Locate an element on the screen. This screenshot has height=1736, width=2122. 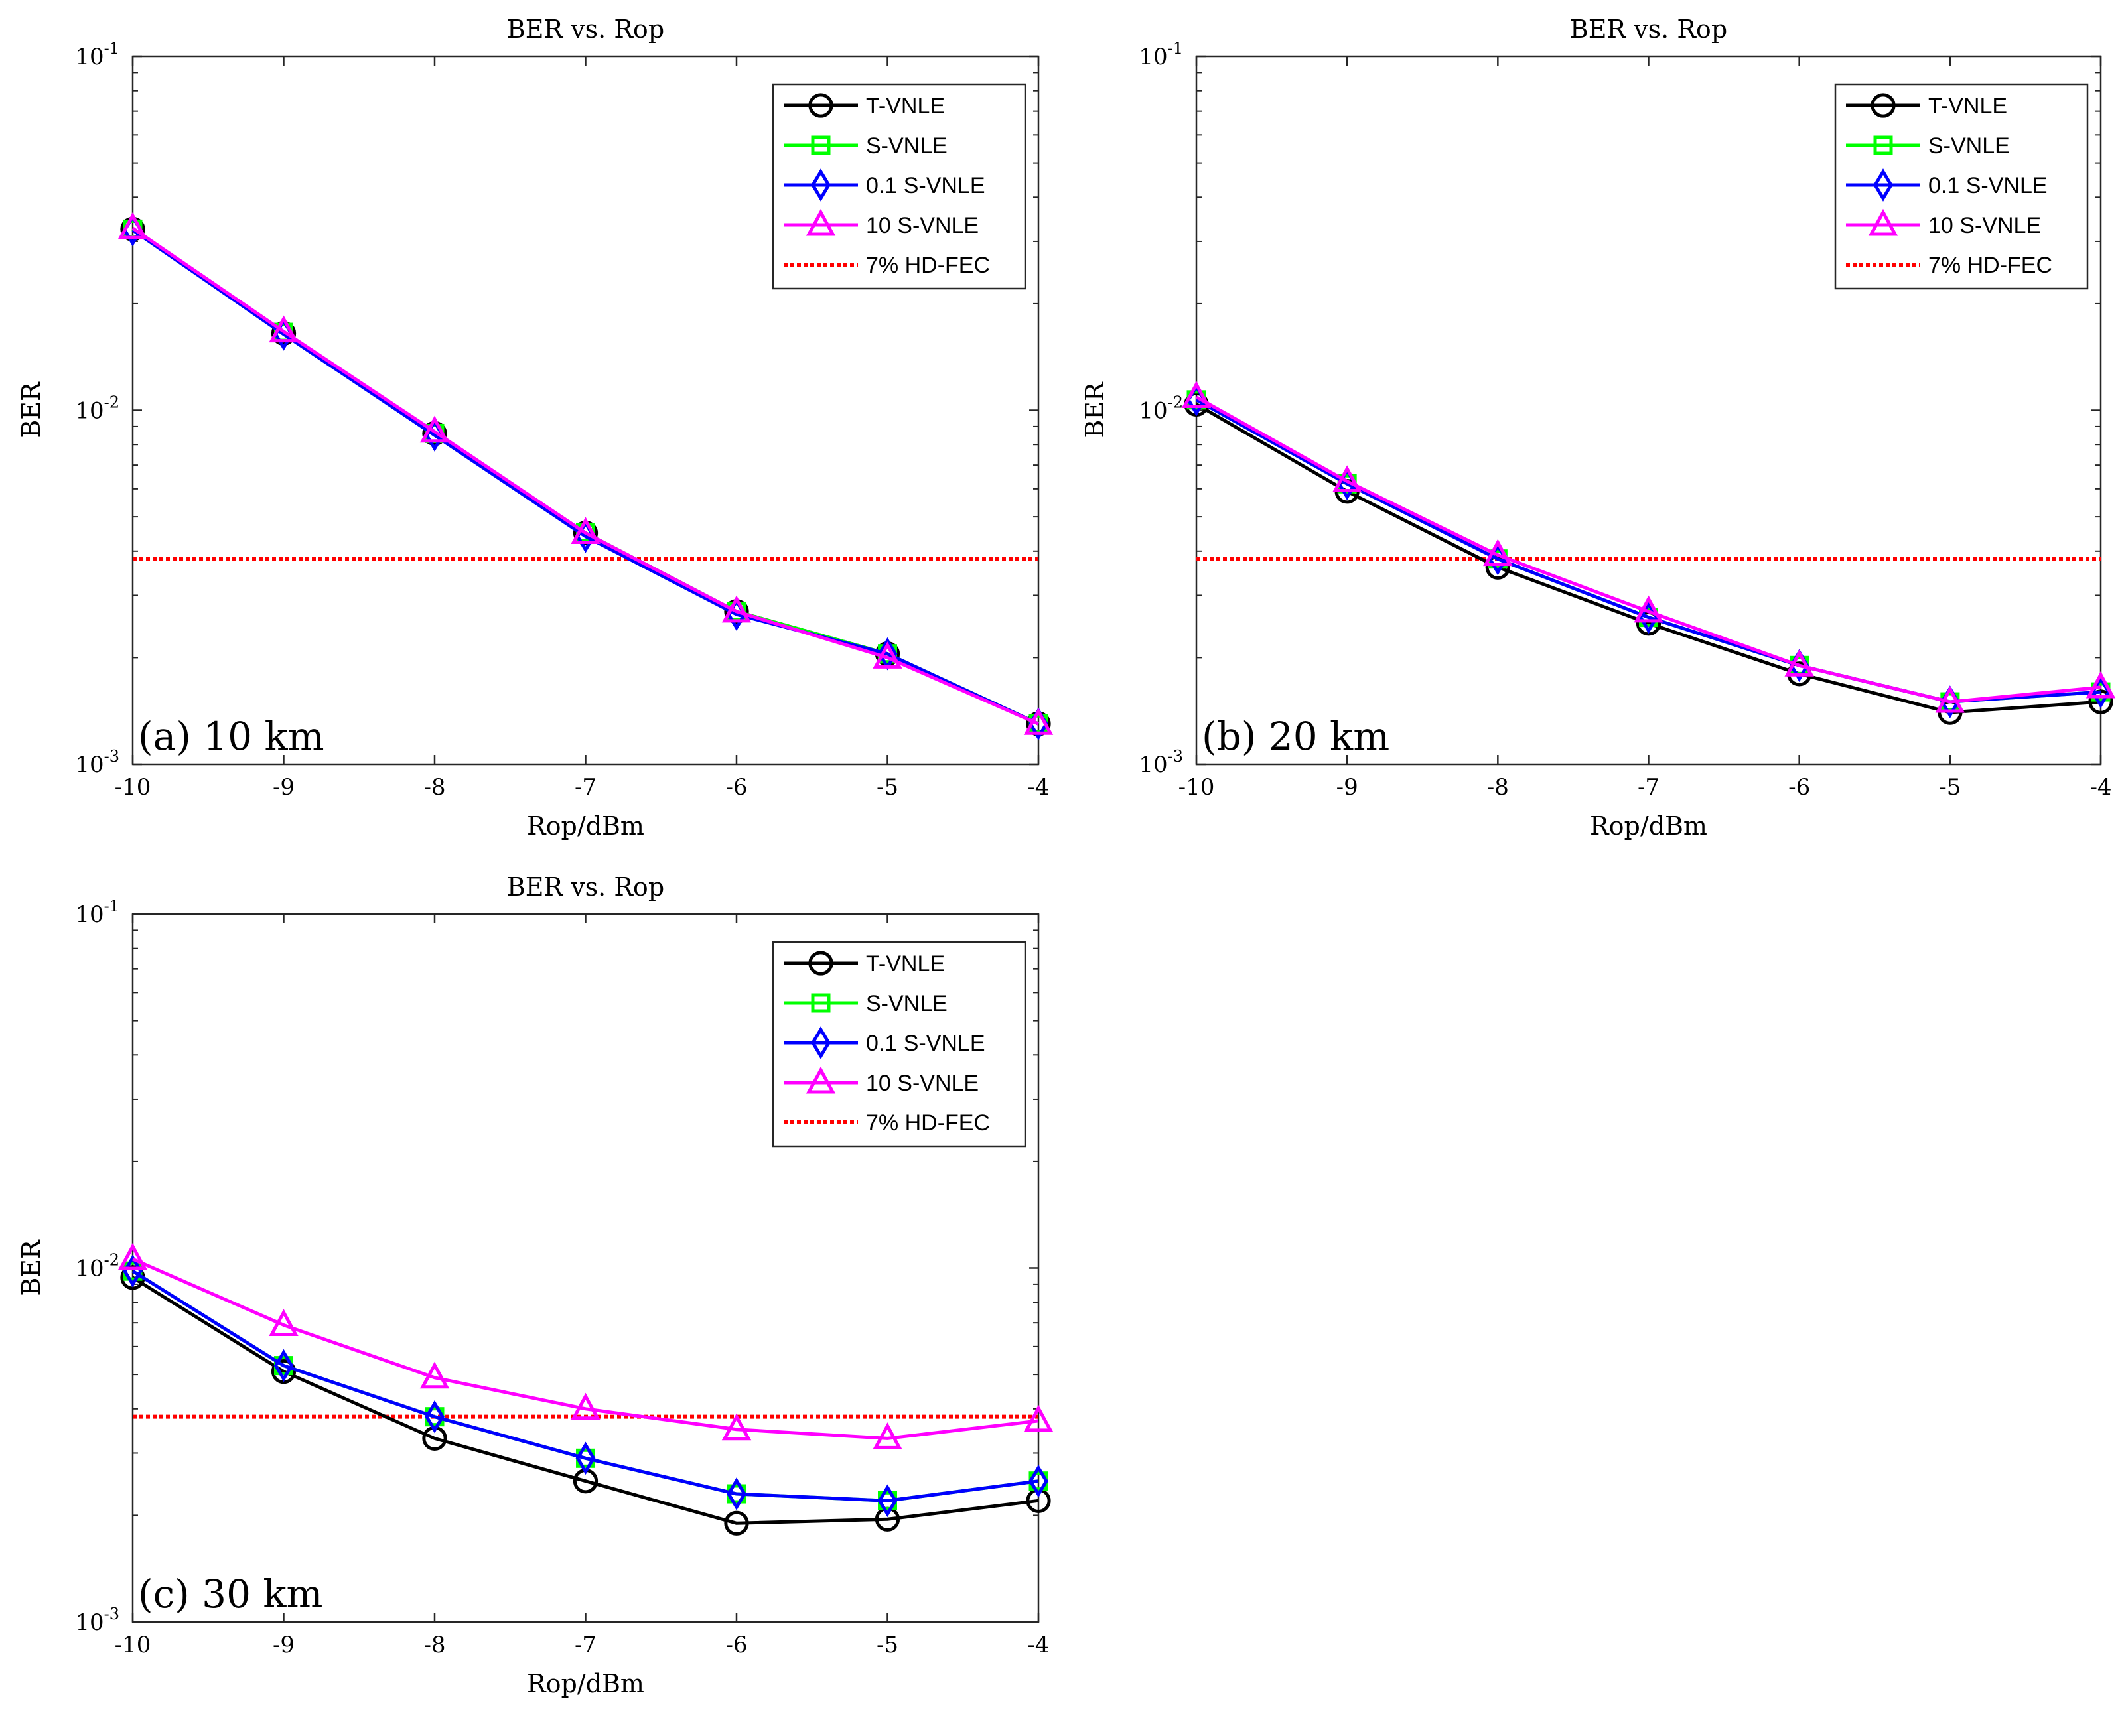
y-tick-exponent: -3 is located at coordinates (111, 756).